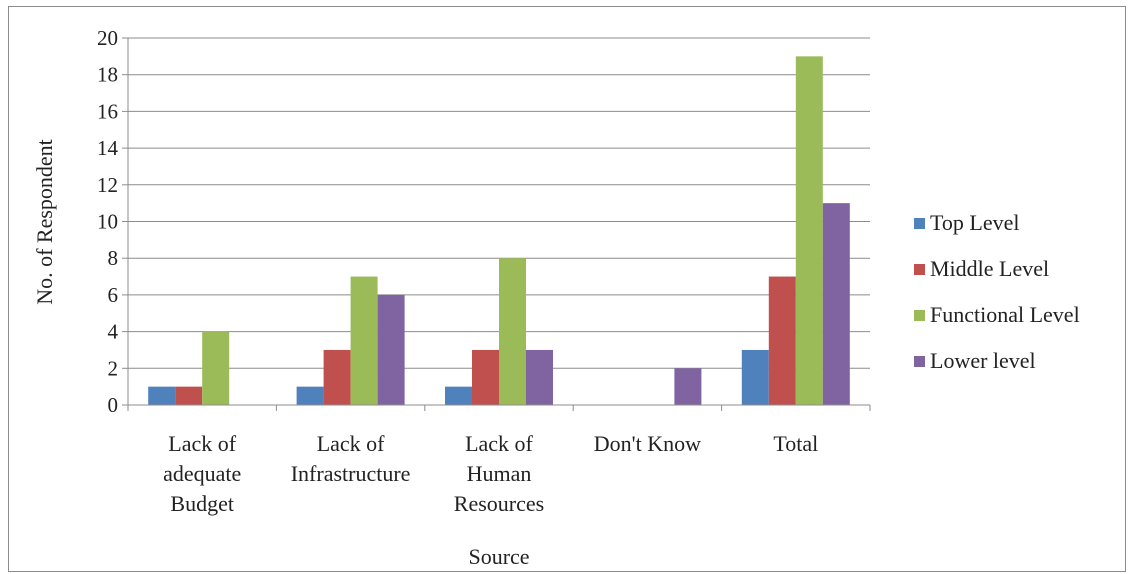 The image size is (1130, 574). I want to click on y-tick-label: 4, so click(113, 332).